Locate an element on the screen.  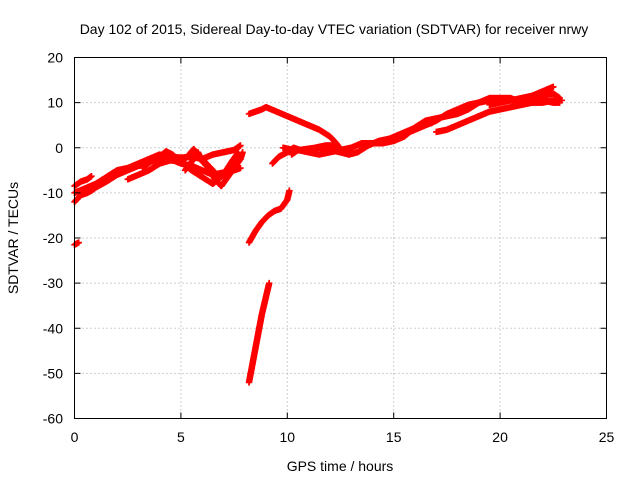
y-tick-label: -20 is located at coordinates (53, 238).